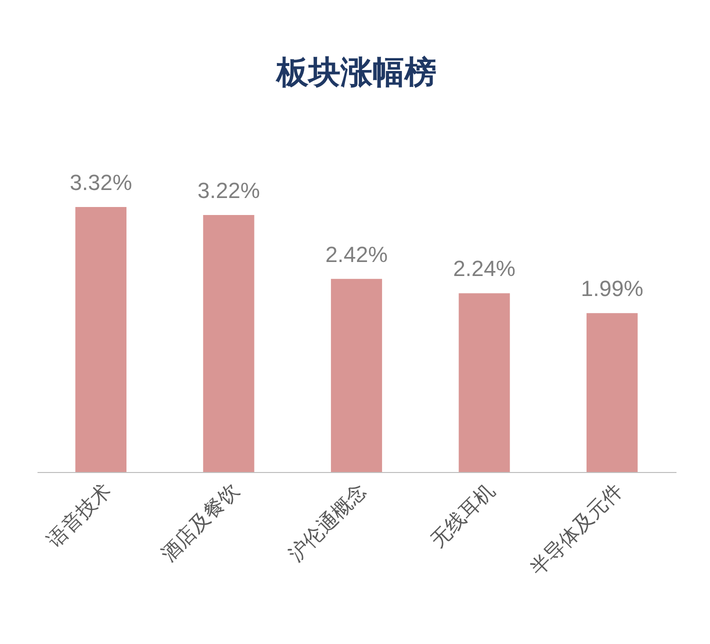 This screenshot has width=710, height=644. Describe the element at coordinates (79, 515) in the screenshot. I see `x-tick-label: 语音技术` at that location.